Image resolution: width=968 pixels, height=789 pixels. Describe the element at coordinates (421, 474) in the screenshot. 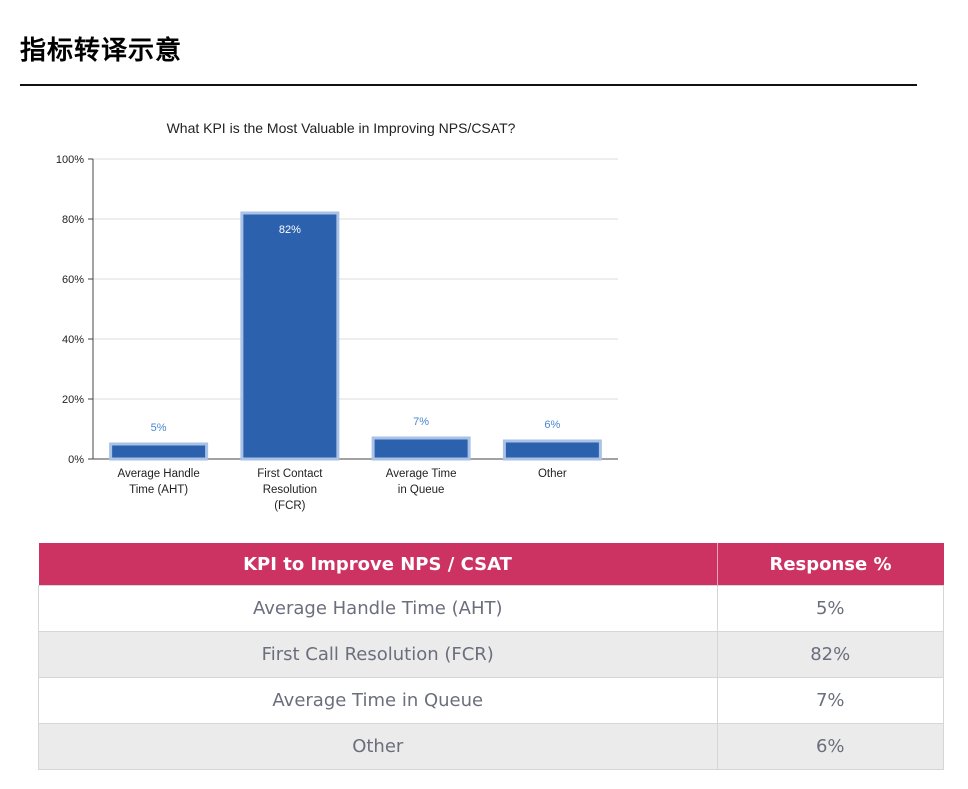

I see `x-category-label: Average Time` at that location.